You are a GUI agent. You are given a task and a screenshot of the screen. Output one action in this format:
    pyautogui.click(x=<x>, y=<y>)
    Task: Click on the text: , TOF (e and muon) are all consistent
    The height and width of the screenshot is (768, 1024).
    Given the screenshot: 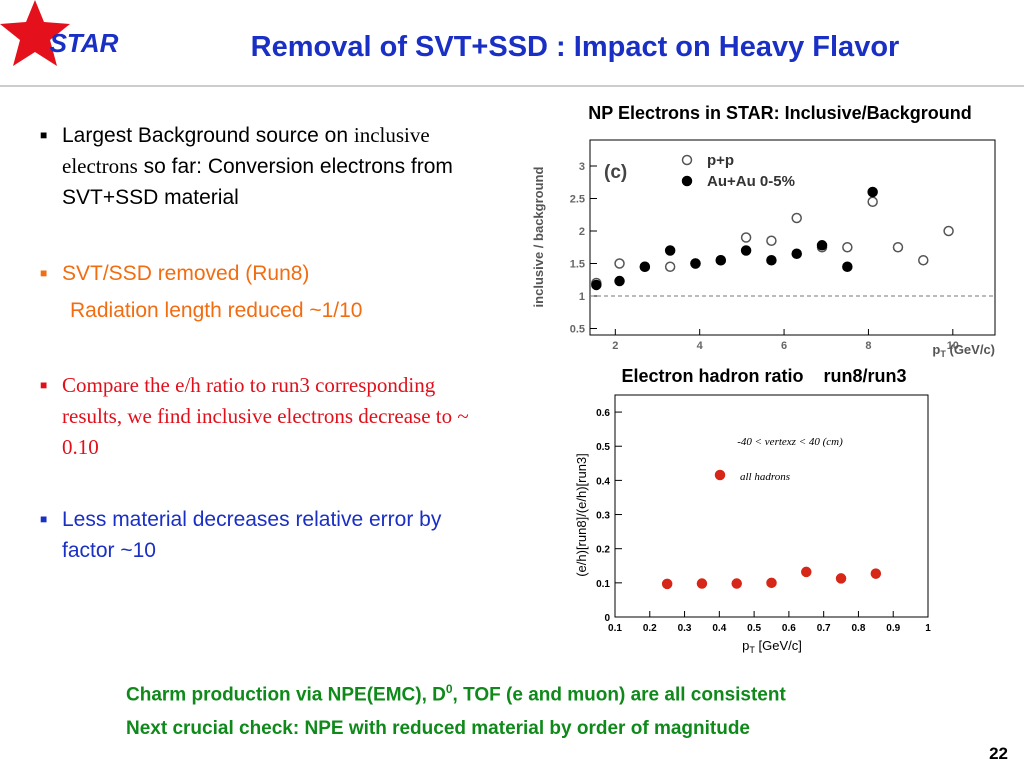 What is the action you would take?
    pyautogui.click(x=619, y=695)
    